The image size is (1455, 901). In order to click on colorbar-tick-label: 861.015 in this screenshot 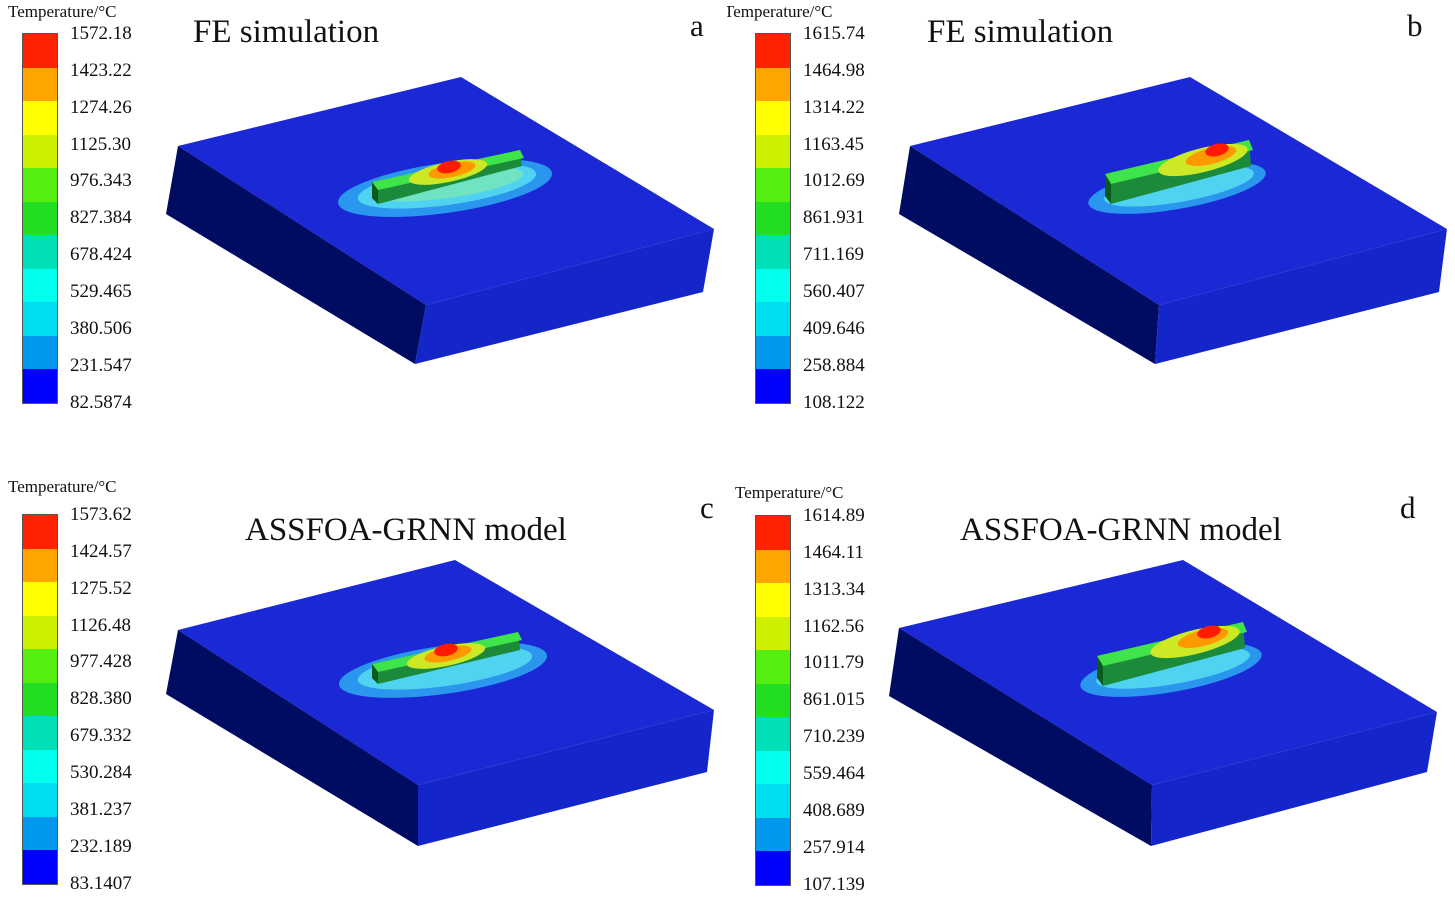, I will do `click(834, 700)`.